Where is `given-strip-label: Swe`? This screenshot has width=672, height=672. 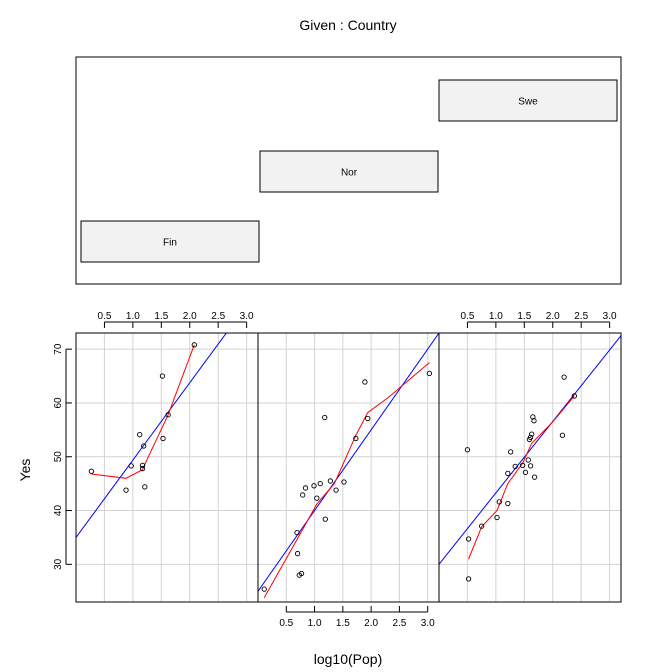 given-strip-label: Swe is located at coordinates (528, 102).